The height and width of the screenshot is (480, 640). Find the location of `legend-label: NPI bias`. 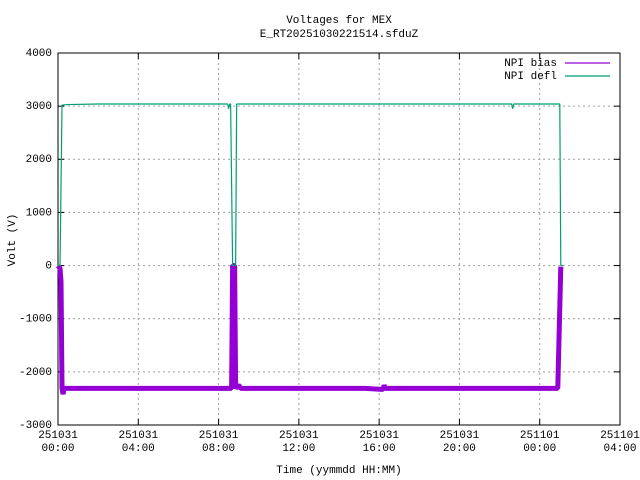

legend-label: NPI bias is located at coordinates (530, 64).